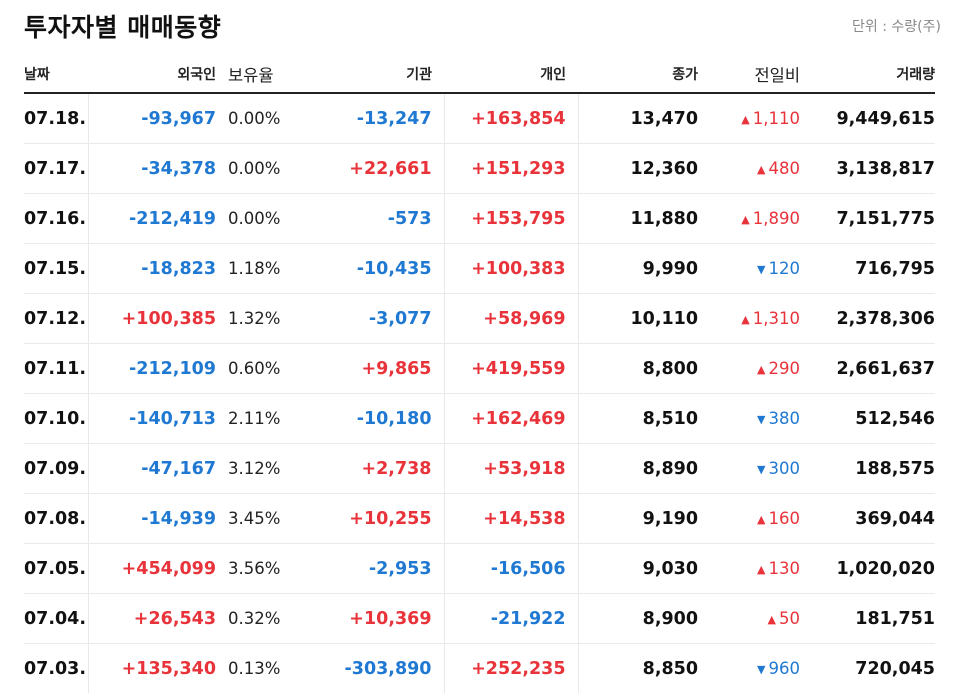 Image resolution: width=957 pixels, height=693 pixels. I want to click on cell-close-price: 8,850, so click(638, 668).